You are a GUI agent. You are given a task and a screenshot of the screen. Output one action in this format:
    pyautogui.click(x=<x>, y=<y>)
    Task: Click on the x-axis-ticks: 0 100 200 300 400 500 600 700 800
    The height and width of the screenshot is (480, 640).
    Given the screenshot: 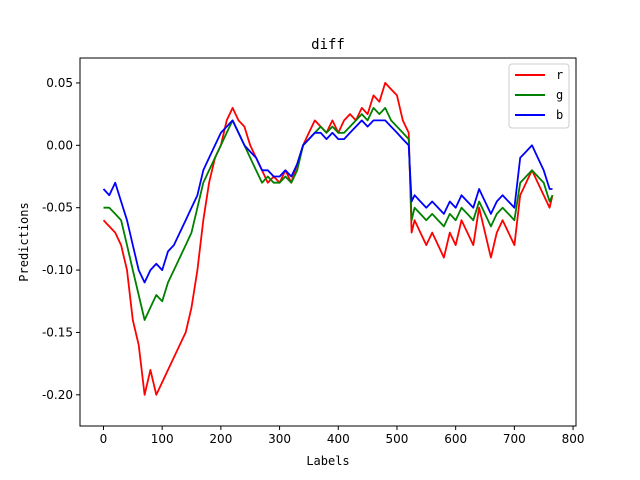 What is the action you would take?
    pyautogui.click(x=342, y=436)
    